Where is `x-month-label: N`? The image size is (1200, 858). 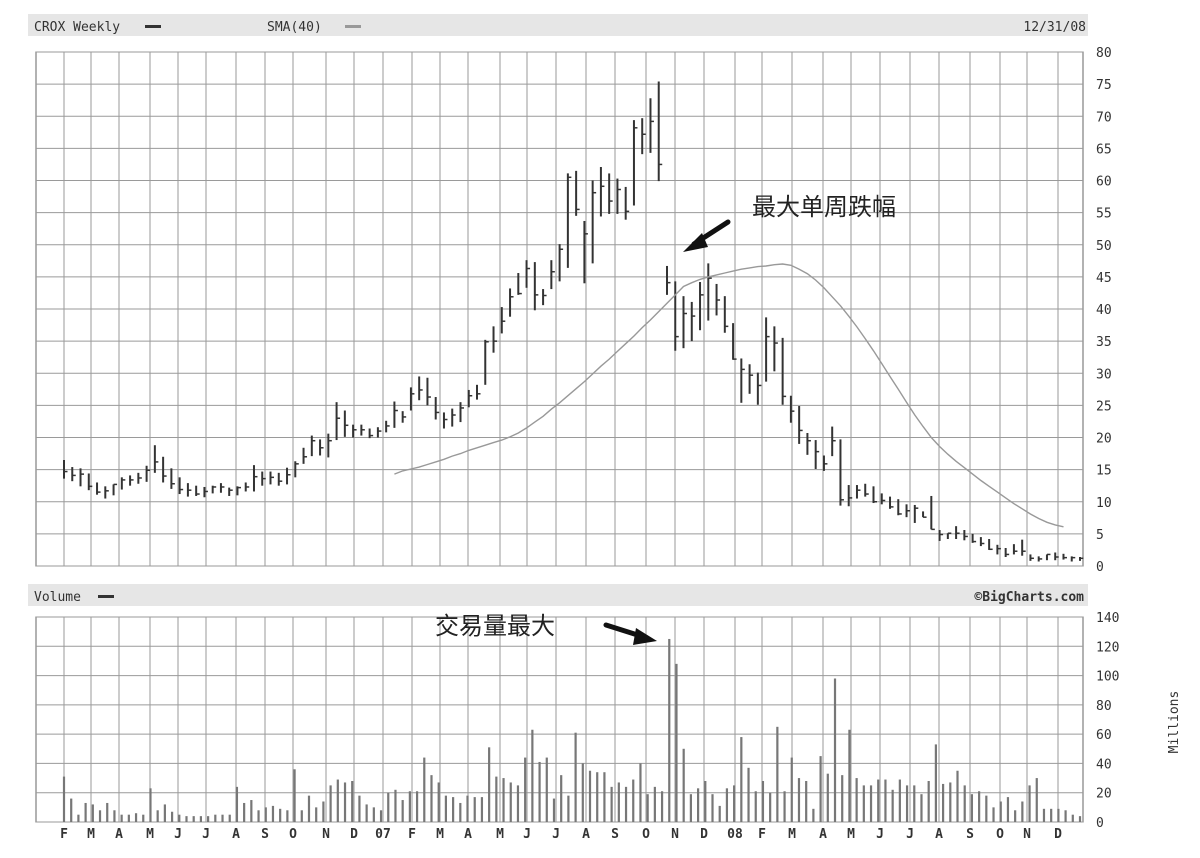 x-month-label: N is located at coordinates (326, 834).